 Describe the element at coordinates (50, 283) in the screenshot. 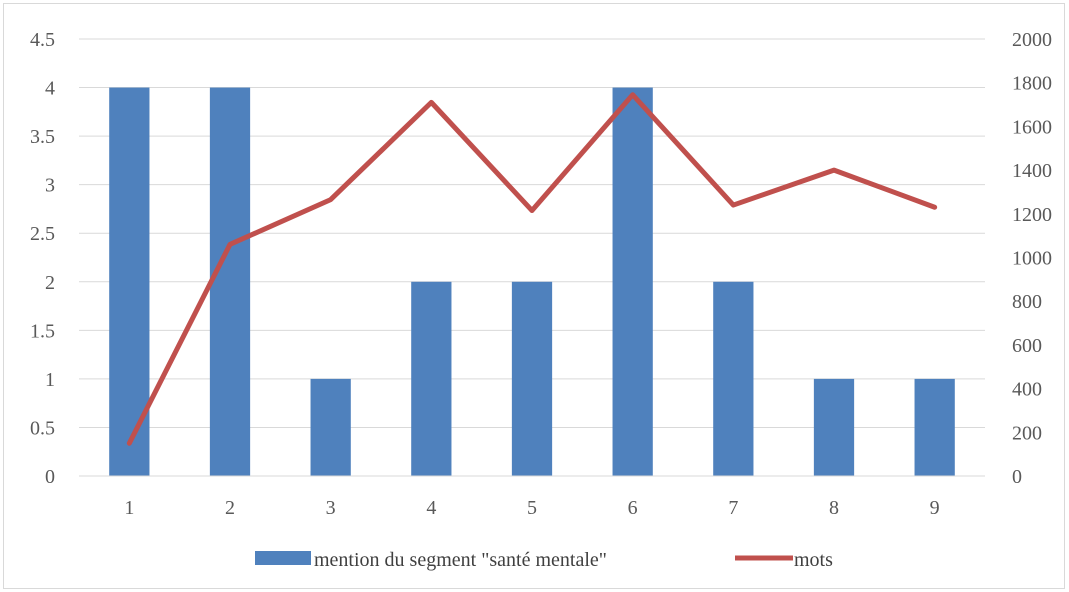

I see `left-tick-label: 2` at that location.